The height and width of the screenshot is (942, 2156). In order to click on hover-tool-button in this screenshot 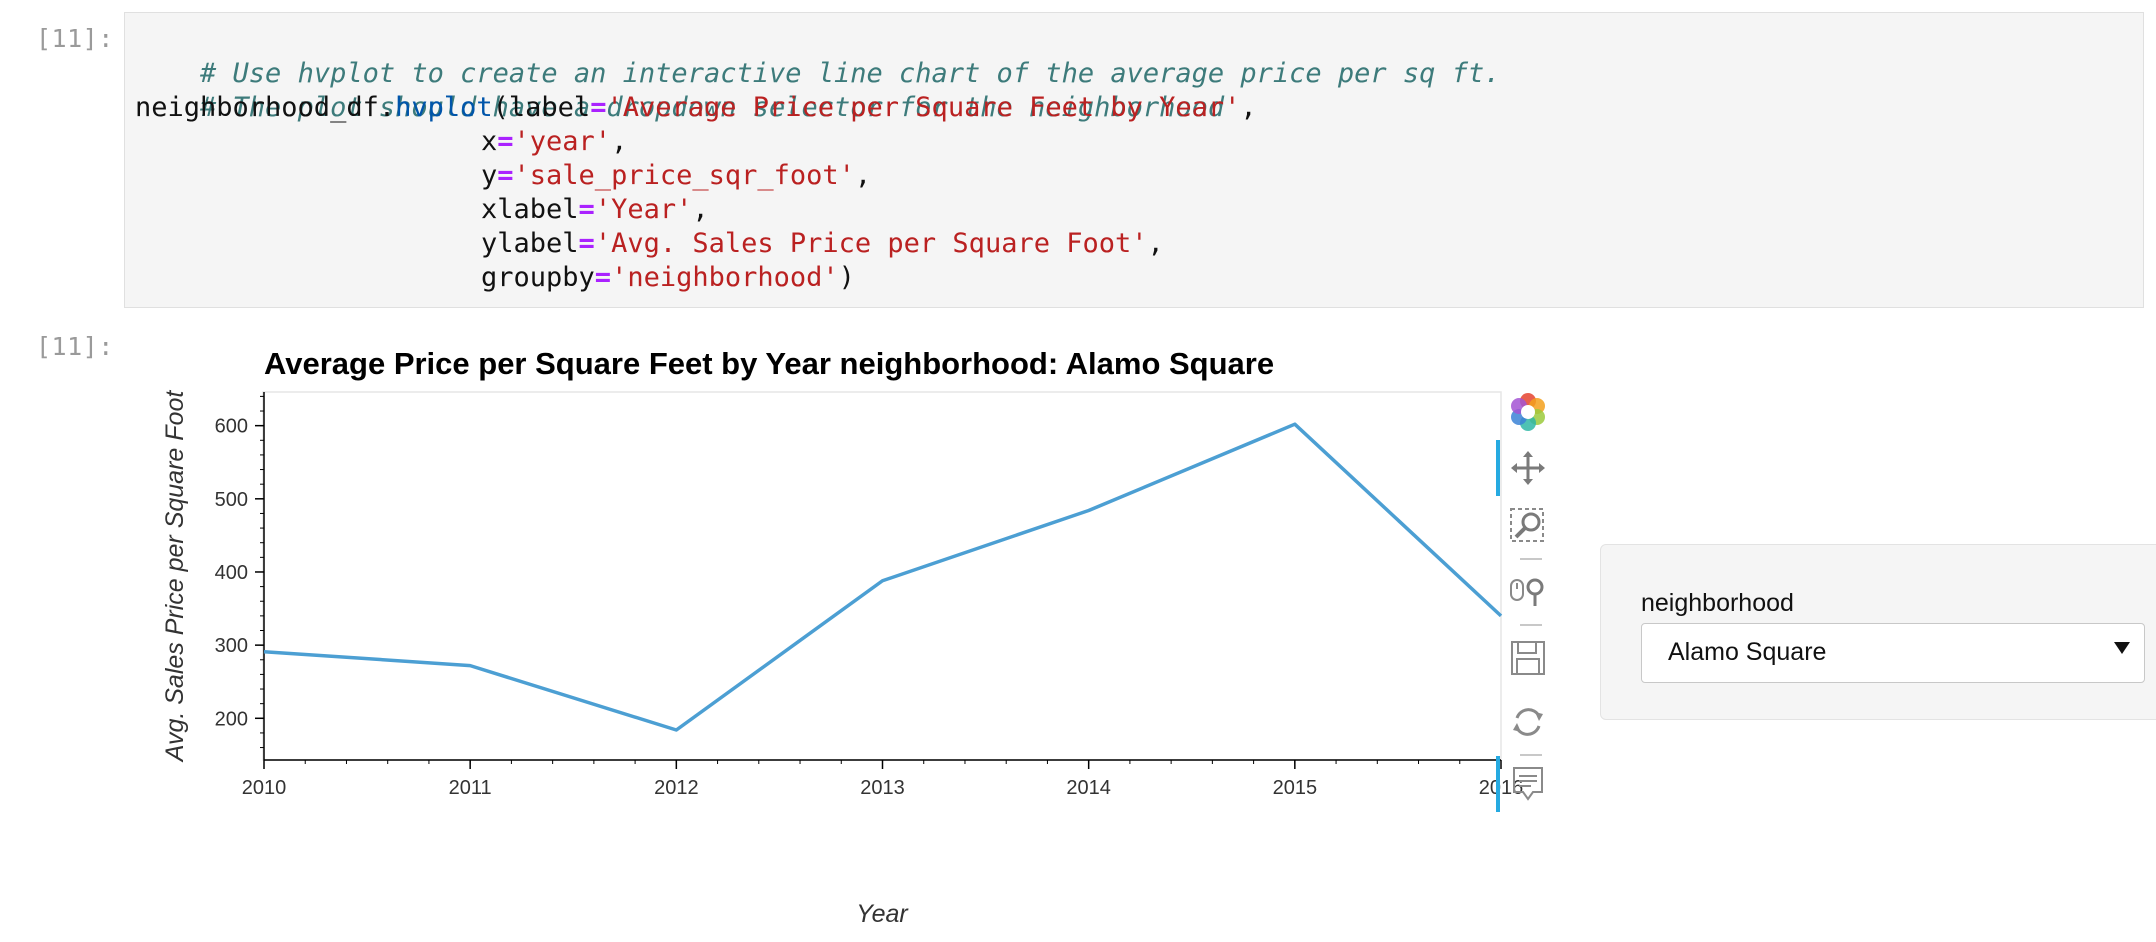, I will do `click(1528, 784)`.